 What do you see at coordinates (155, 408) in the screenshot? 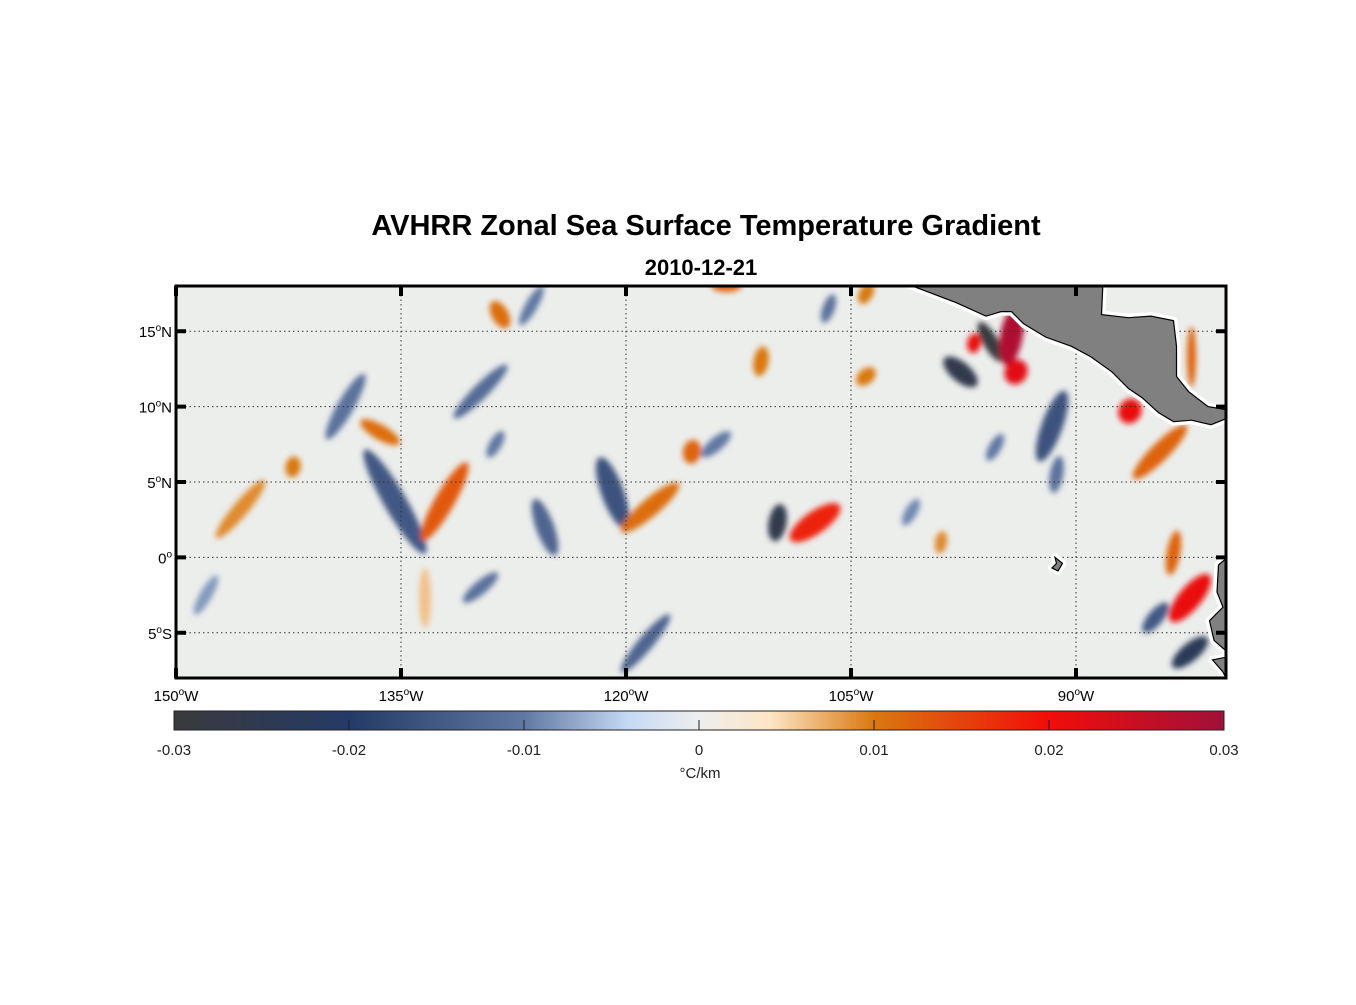
I see `y-tick-label: 10oN` at bounding box center [155, 408].